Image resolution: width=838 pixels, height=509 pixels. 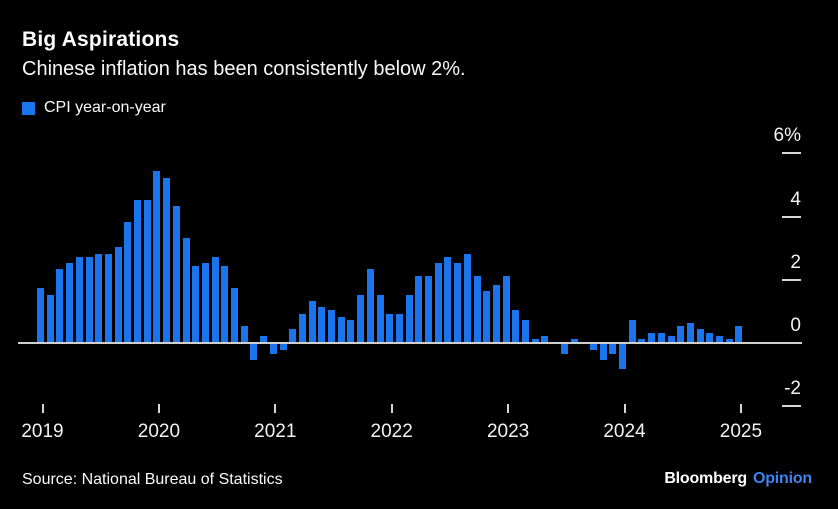 I want to click on y-axis-label-0: 0, so click(x=795, y=325).